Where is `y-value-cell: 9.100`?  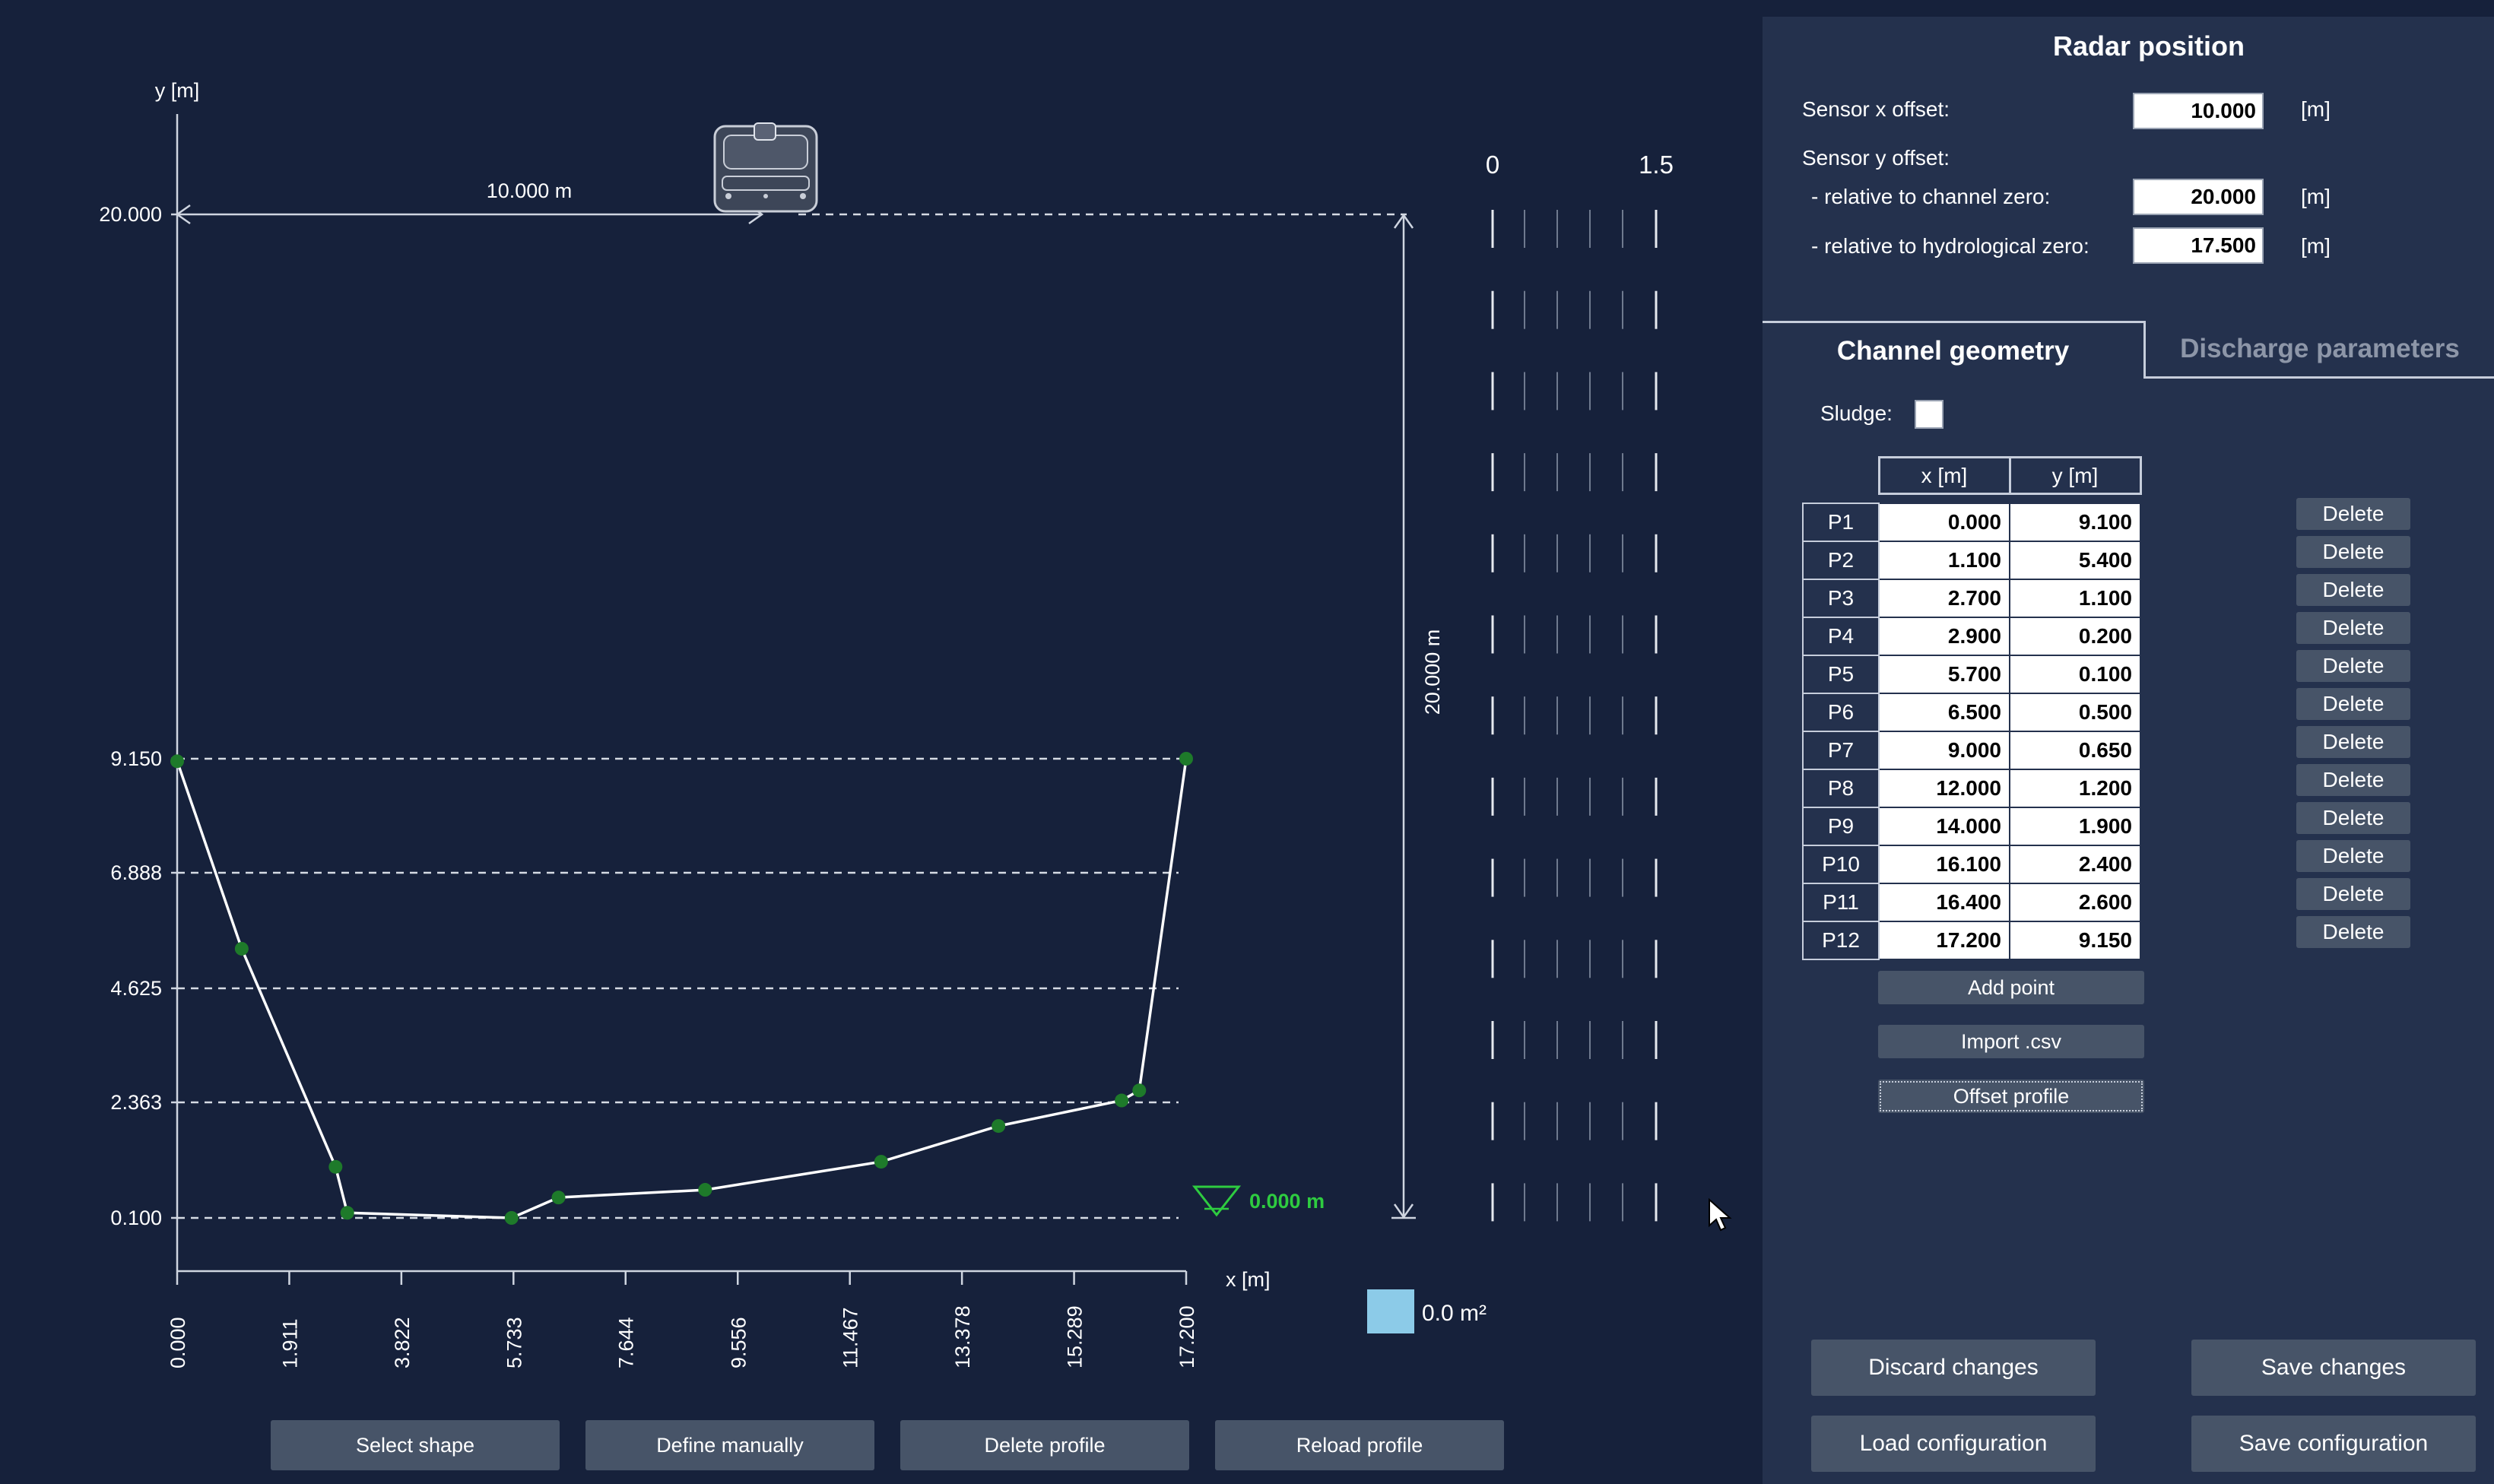 y-value-cell: 9.100 is located at coordinates (2075, 522).